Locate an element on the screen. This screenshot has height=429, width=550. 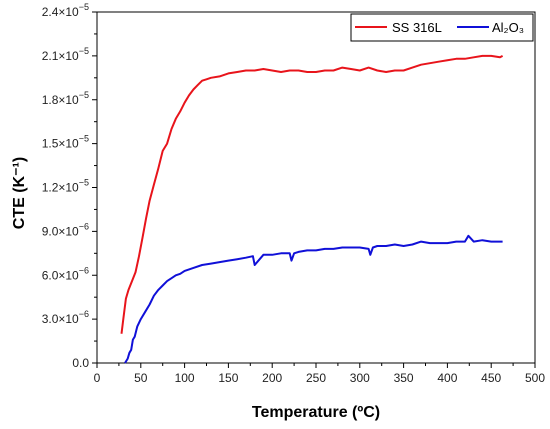
y-tick-label: 2.1×10⁻⁵ is located at coordinates (65, 54).